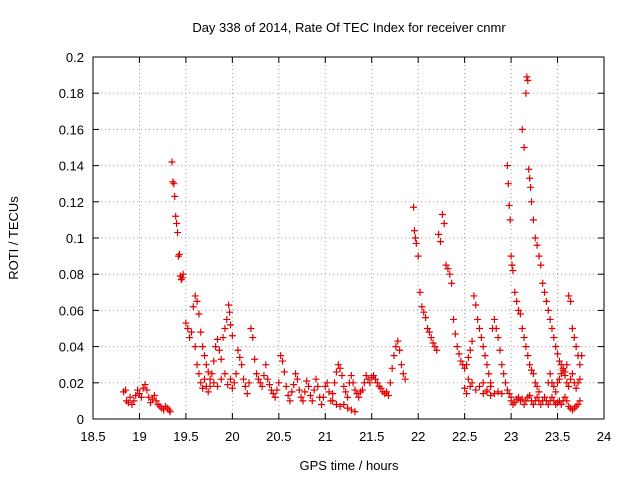 This screenshot has height=480, width=640. Describe the element at coordinates (71, 274) in the screenshot. I see `y-tick-label: 0.08` at that location.